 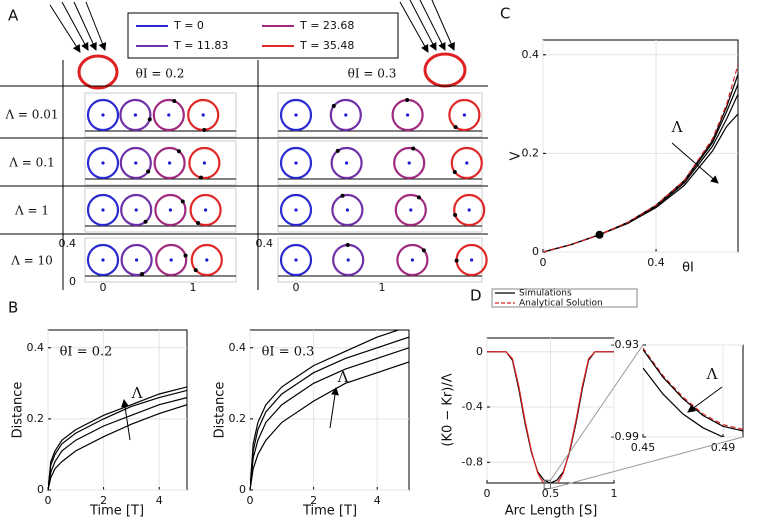 What do you see at coordinates (472, 406) in the screenshot?
I see `y-tick-label: -0.4` at bounding box center [472, 406].